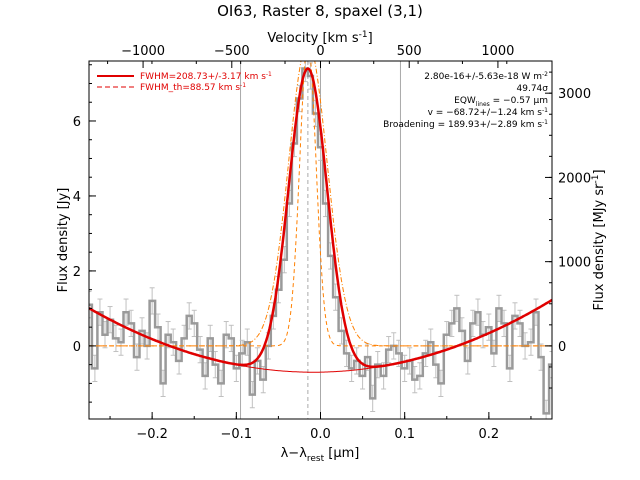 The width and height of the screenshot is (640, 480). What do you see at coordinates (63, 240) in the screenshot?
I see `y-axis-label: Flux density [Jy]` at bounding box center [63, 240].